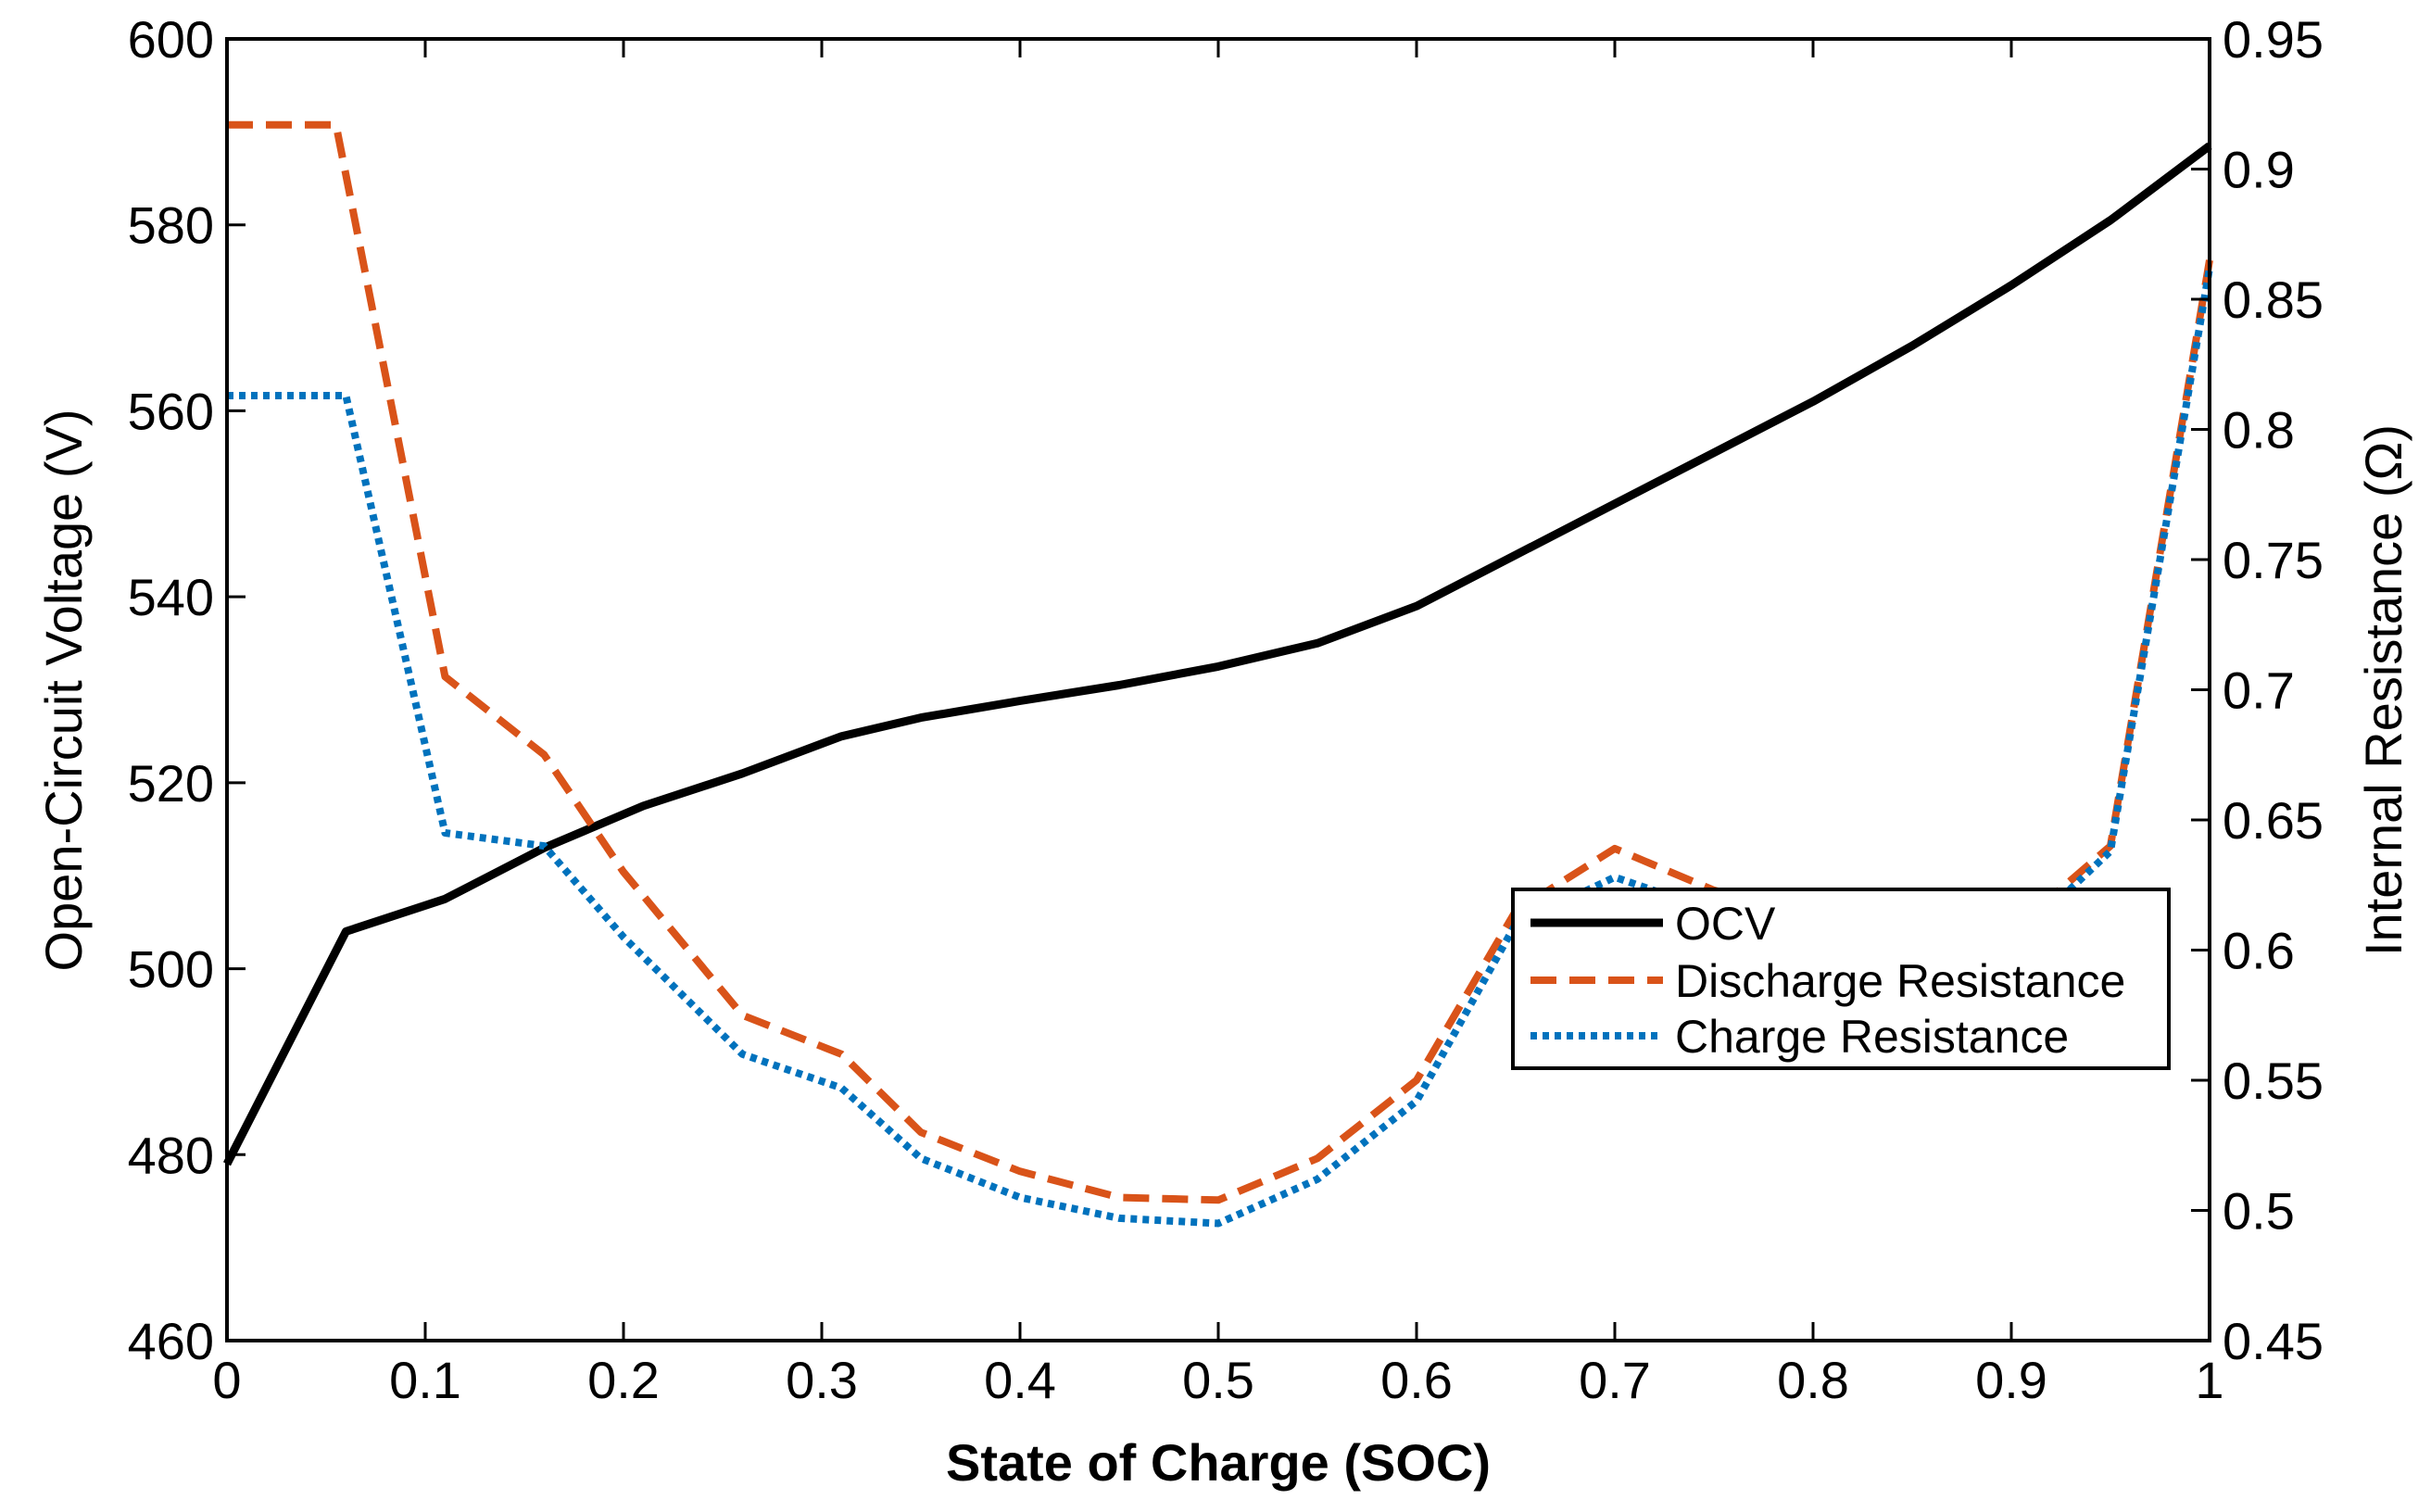  Describe the element at coordinates (171, 1341) in the screenshot. I see `y-tick-label-left: 460` at that location.